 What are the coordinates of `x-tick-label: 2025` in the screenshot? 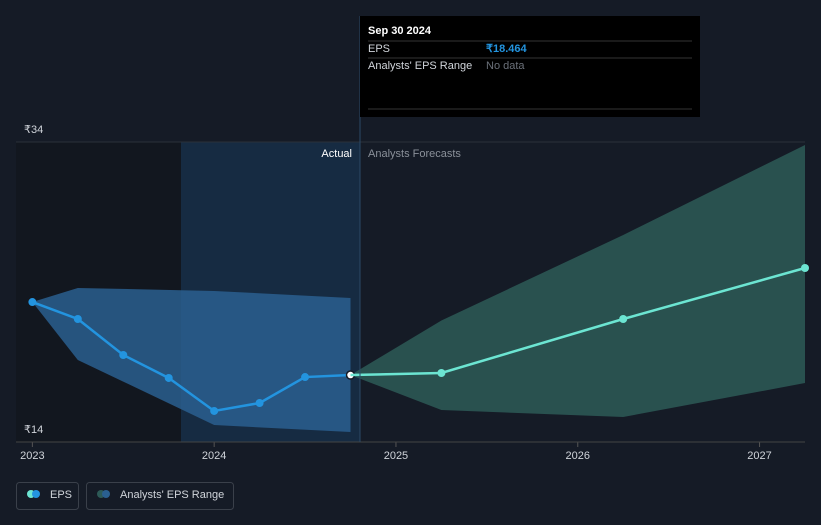 It's located at (396, 456).